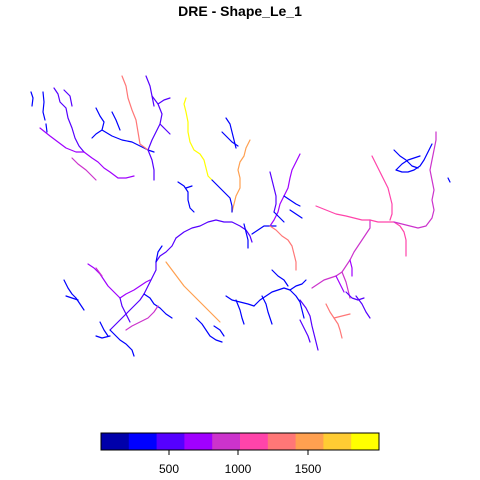  I want to click on legend-frame, so click(240, 441).